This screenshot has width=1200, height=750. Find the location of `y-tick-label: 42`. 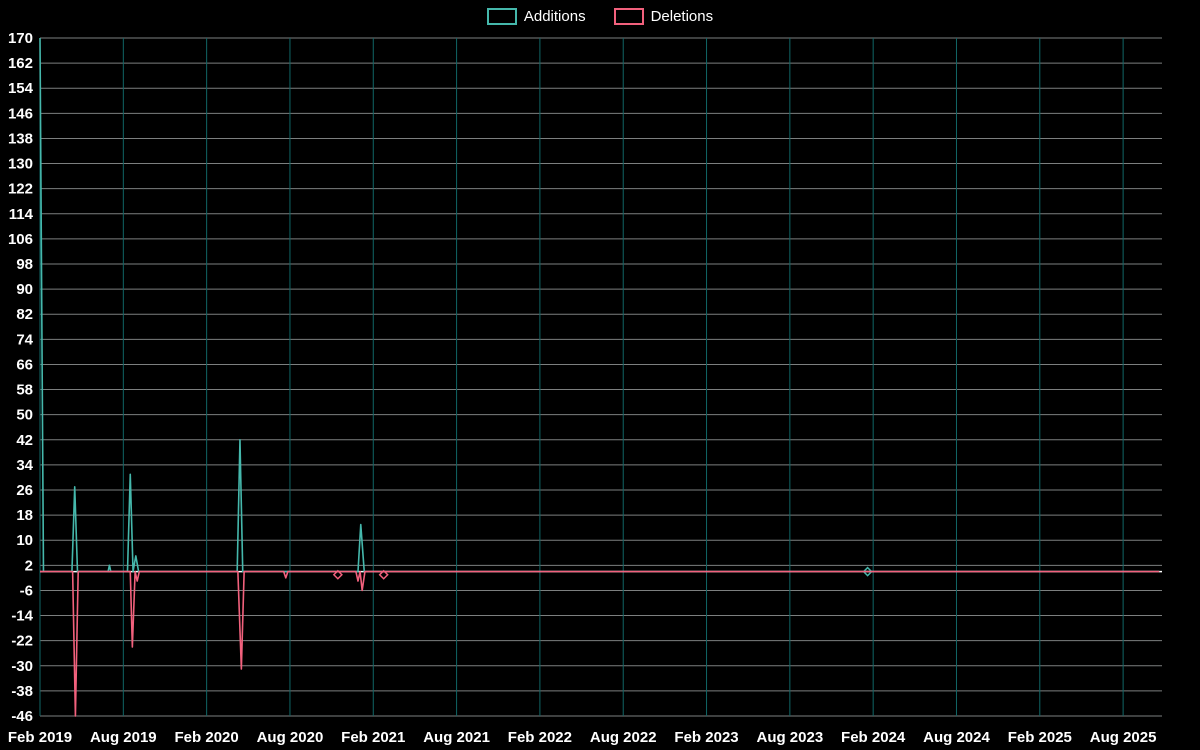

y-tick-label: 42 is located at coordinates (24, 440).